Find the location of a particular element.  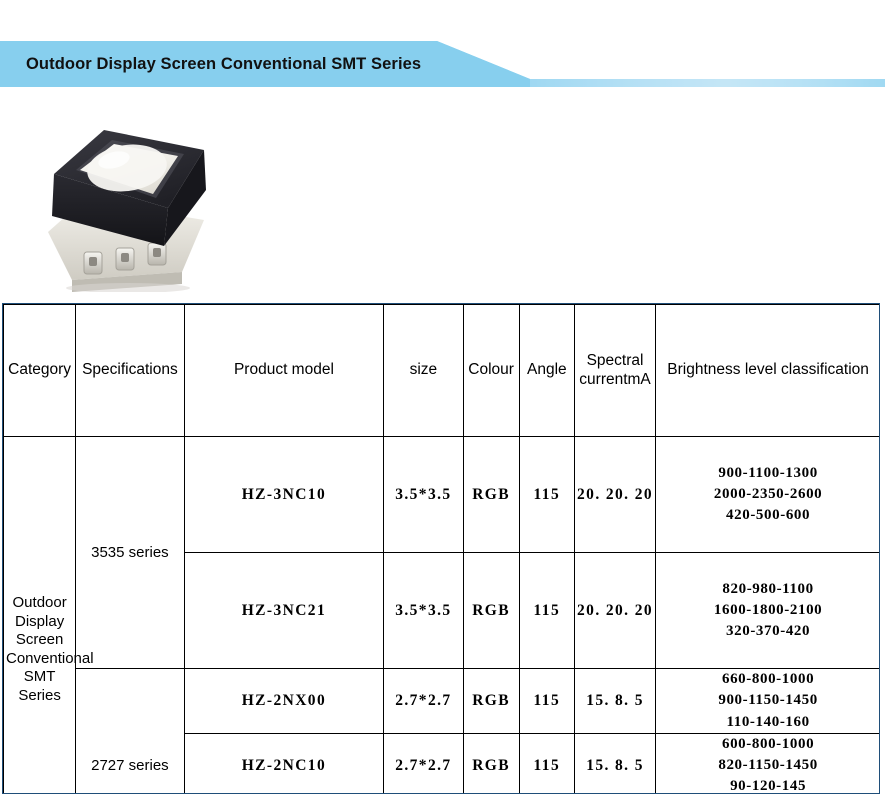

header-angle: Angle is located at coordinates (546, 370).